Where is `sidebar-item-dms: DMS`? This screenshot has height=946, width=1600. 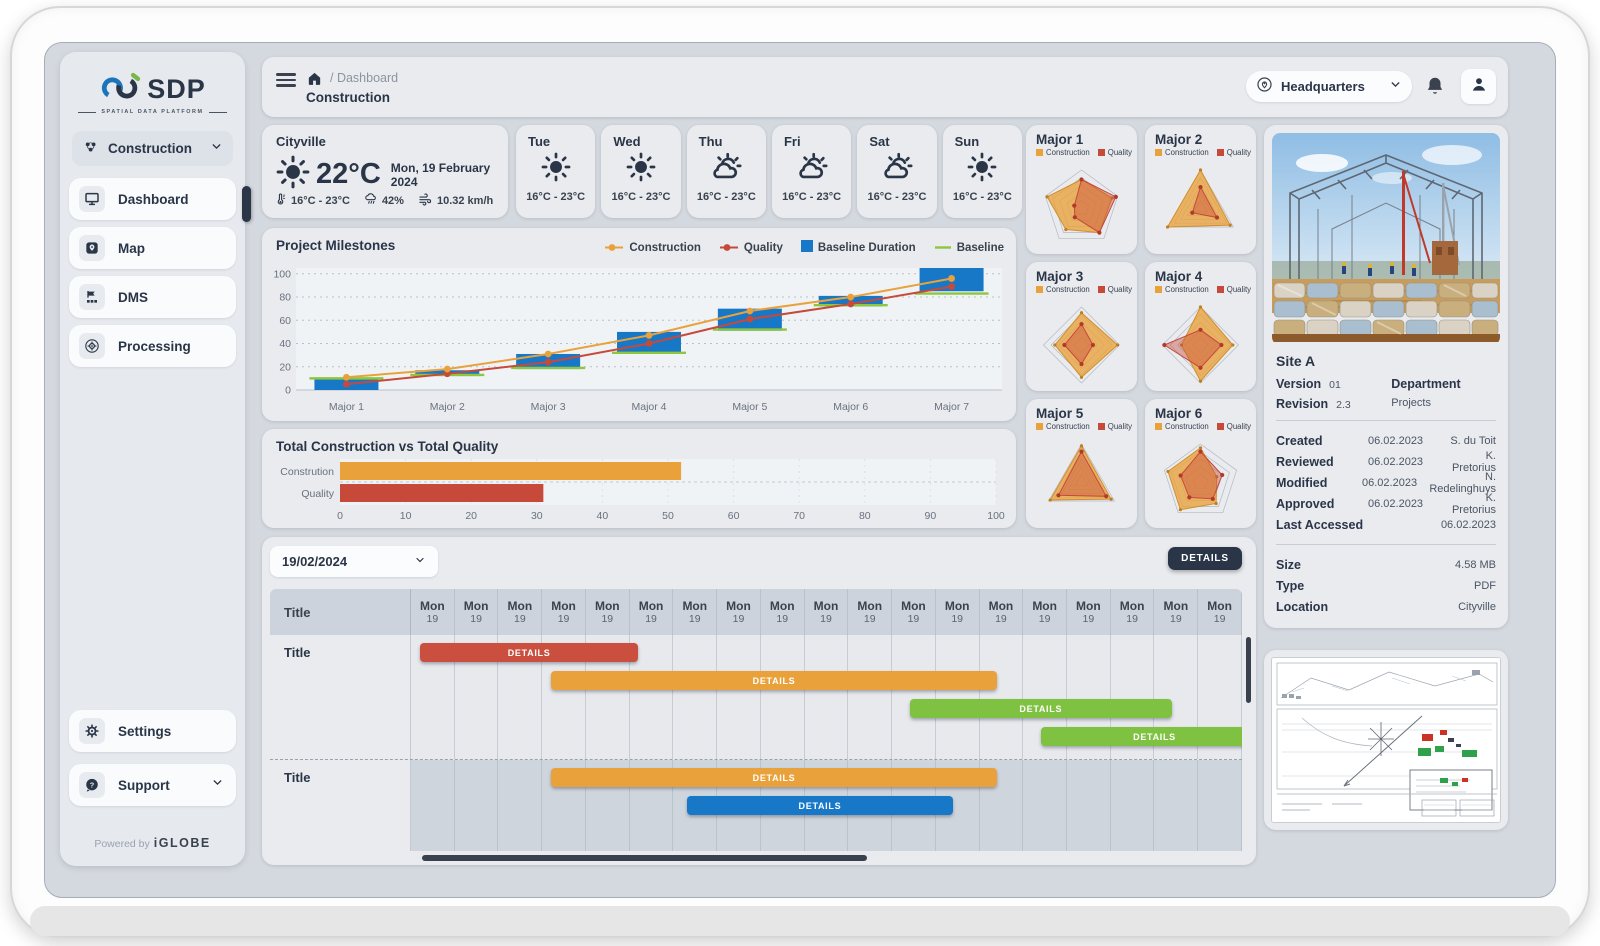
sidebar-item-dms: DMS is located at coordinates (152, 297).